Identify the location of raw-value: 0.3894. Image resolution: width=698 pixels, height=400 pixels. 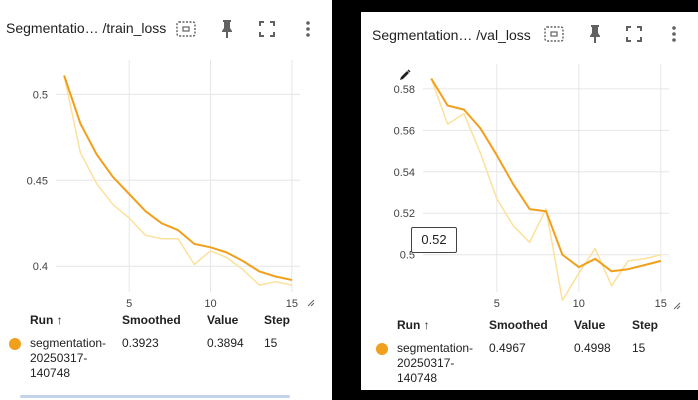
(225, 343).